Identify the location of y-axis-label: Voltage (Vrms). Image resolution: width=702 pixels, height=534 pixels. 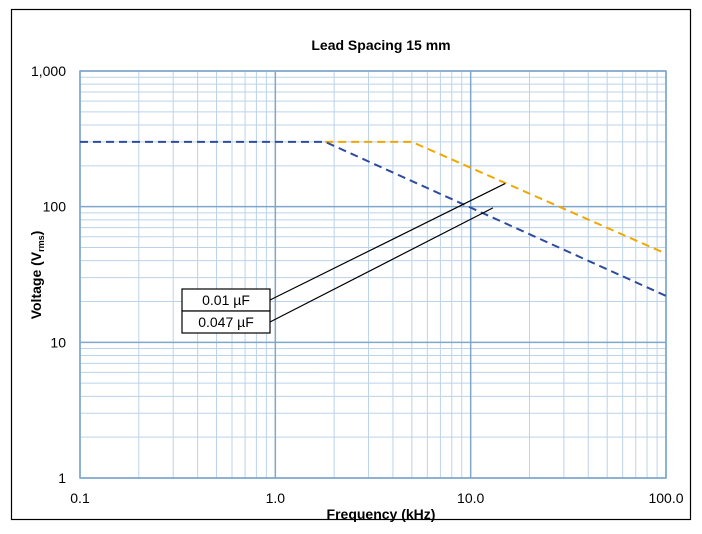
(37, 275).